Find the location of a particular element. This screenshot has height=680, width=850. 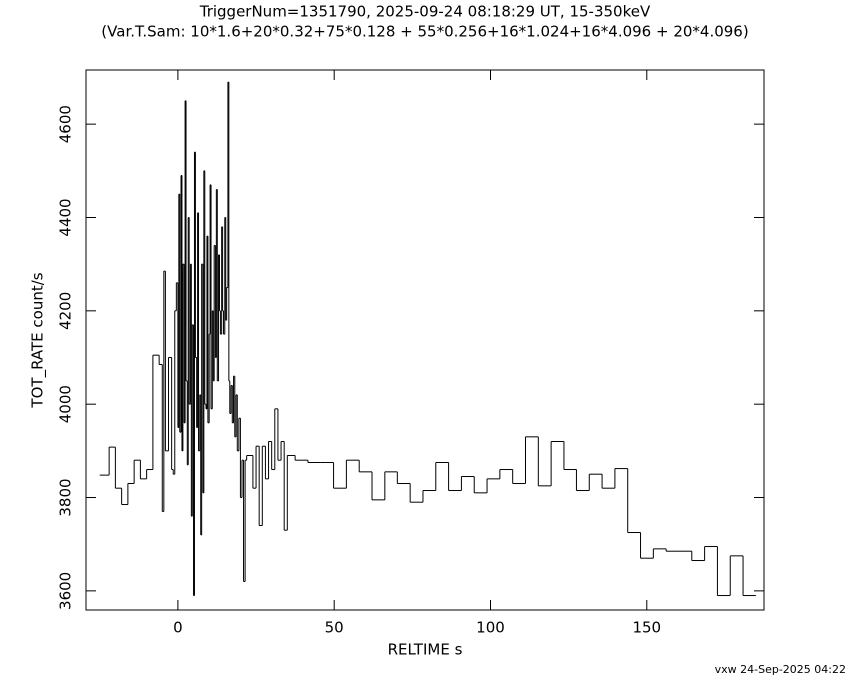

y-tick-label: 4000 is located at coordinates (66, 404).